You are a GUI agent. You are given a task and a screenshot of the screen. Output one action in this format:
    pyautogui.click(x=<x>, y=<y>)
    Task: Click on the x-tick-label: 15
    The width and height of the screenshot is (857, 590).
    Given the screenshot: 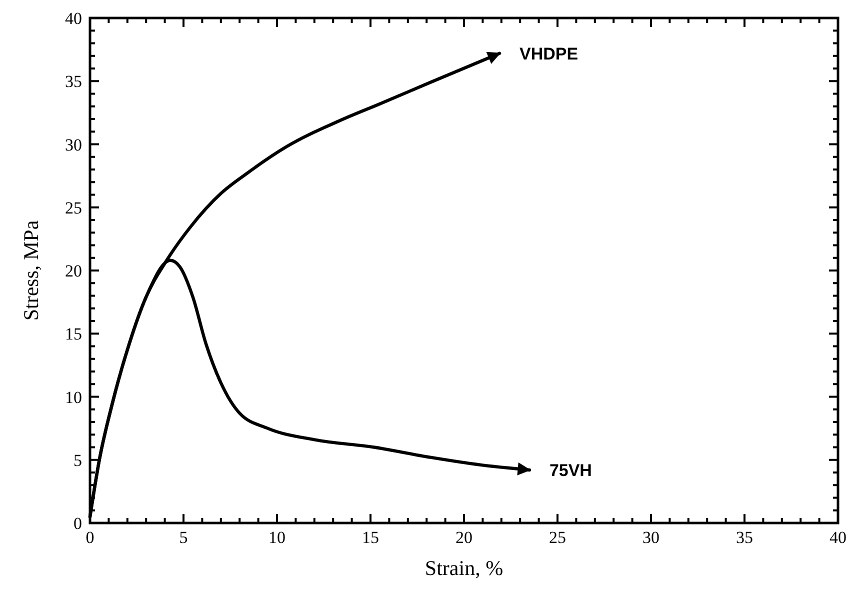 What is the action you would take?
    pyautogui.click(x=370, y=537)
    